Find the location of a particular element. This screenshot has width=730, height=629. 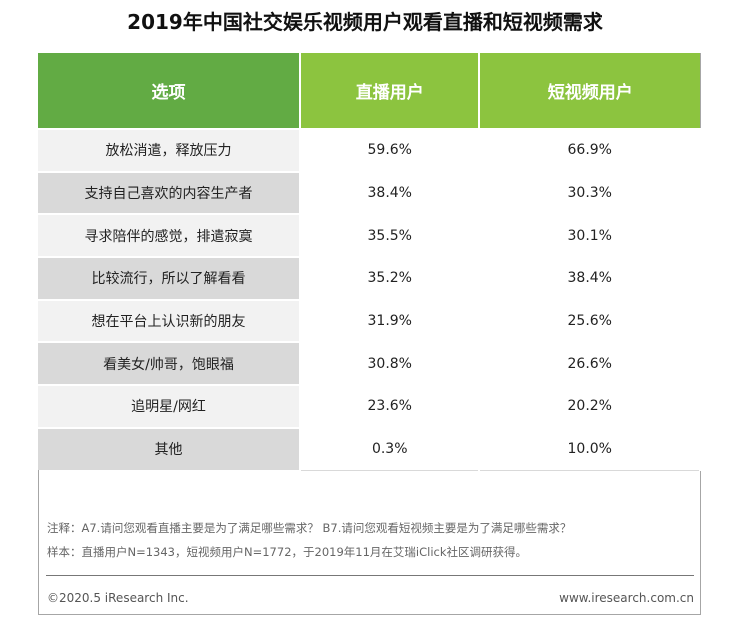

table-row: 放松消遣，释放压力 59.6% 66.9% is located at coordinates (369, 150).